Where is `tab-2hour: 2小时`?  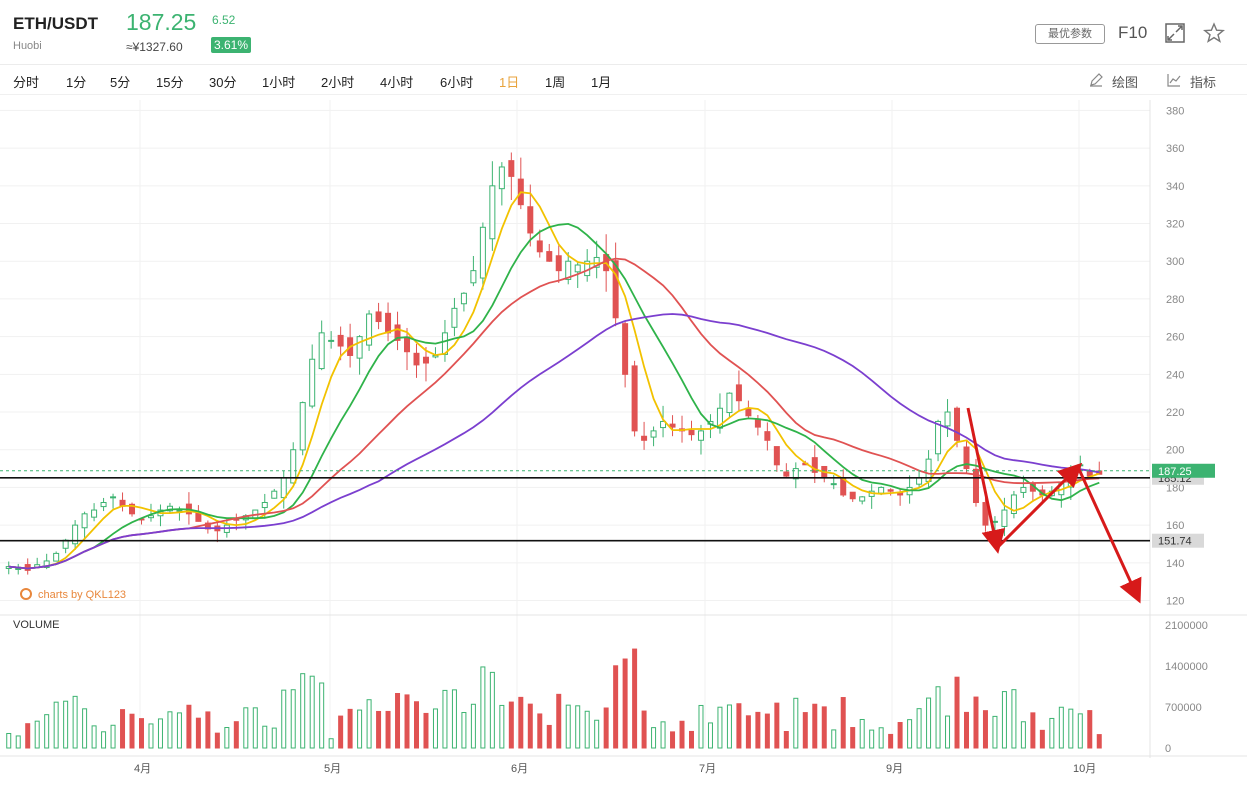
tab-2hour: 2小时 is located at coordinates (338, 82).